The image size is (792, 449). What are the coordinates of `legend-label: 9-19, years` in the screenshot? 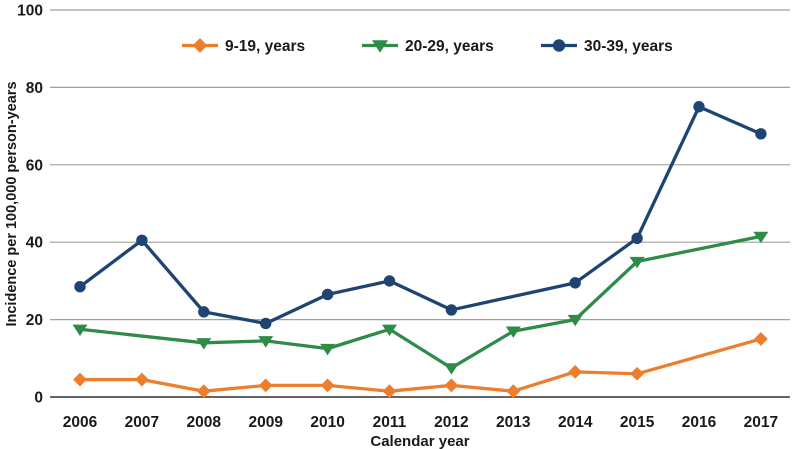 It's located at (265, 46).